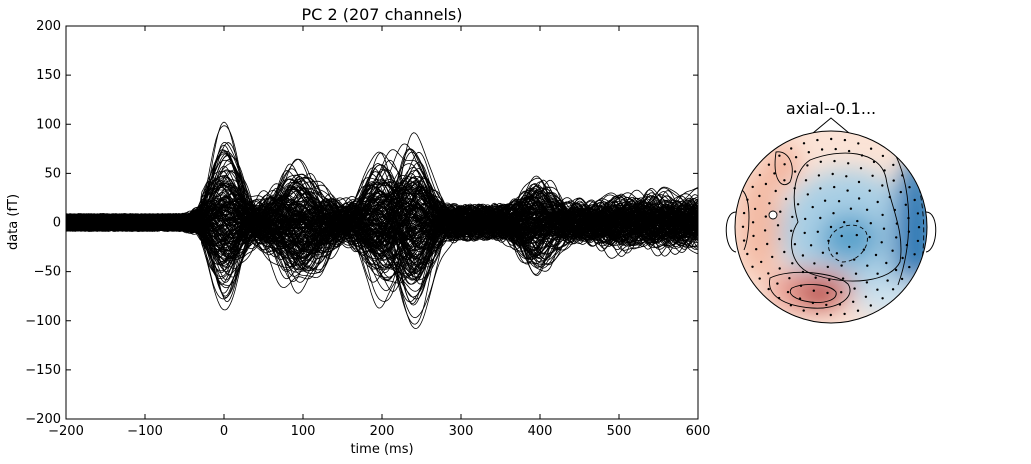 This screenshot has height=464, width=1031. Describe the element at coordinates (831, 227) in the screenshot. I see `sensor-dots` at that location.